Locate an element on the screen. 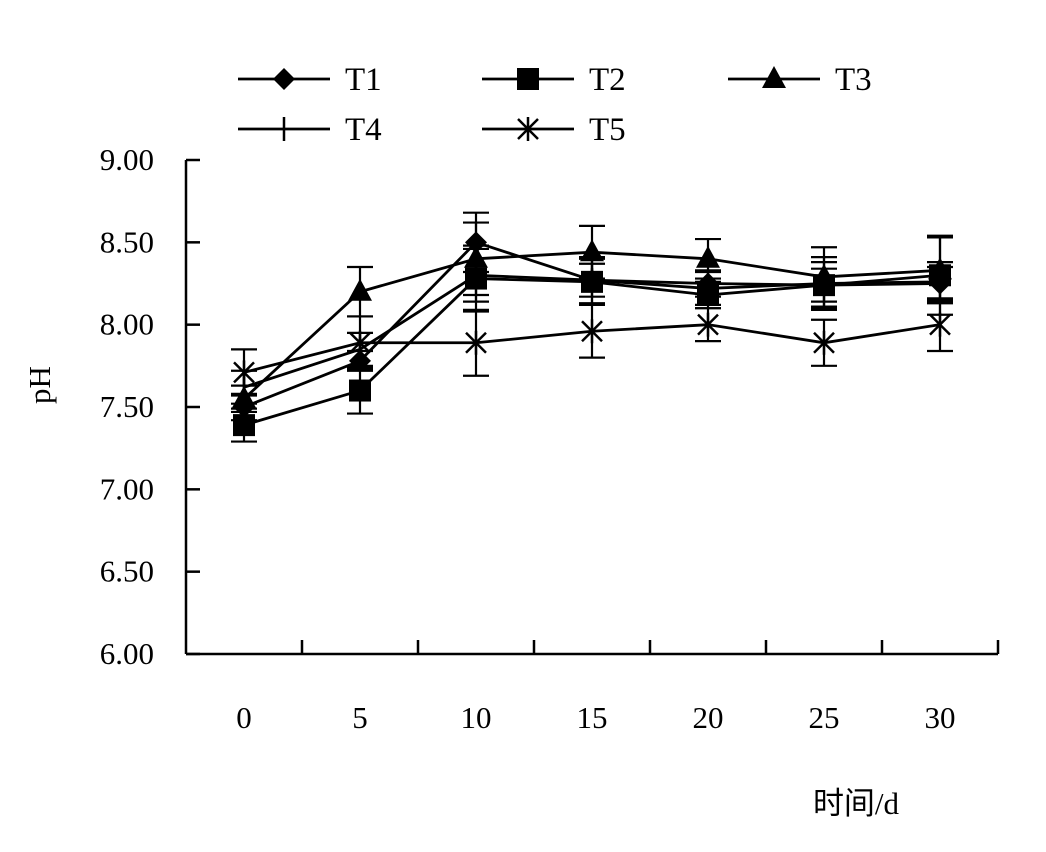 Image resolution: width=1046 pixels, height=852 pixels. y-tick-label: 7.50 is located at coordinates (127, 406).